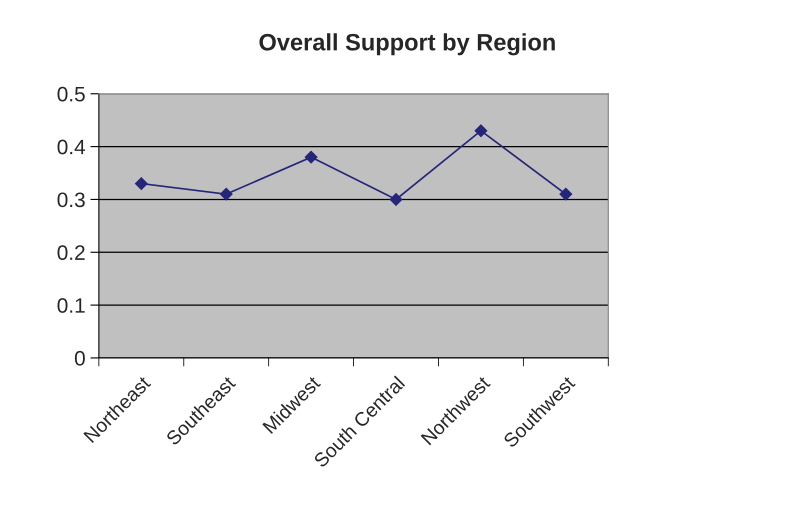 Image resolution: width=791 pixels, height=521 pixels. What do you see at coordinates (71, 94) in the screenshot?
I see `y-tick-label: 0.5` at bounding box center [71, 94].